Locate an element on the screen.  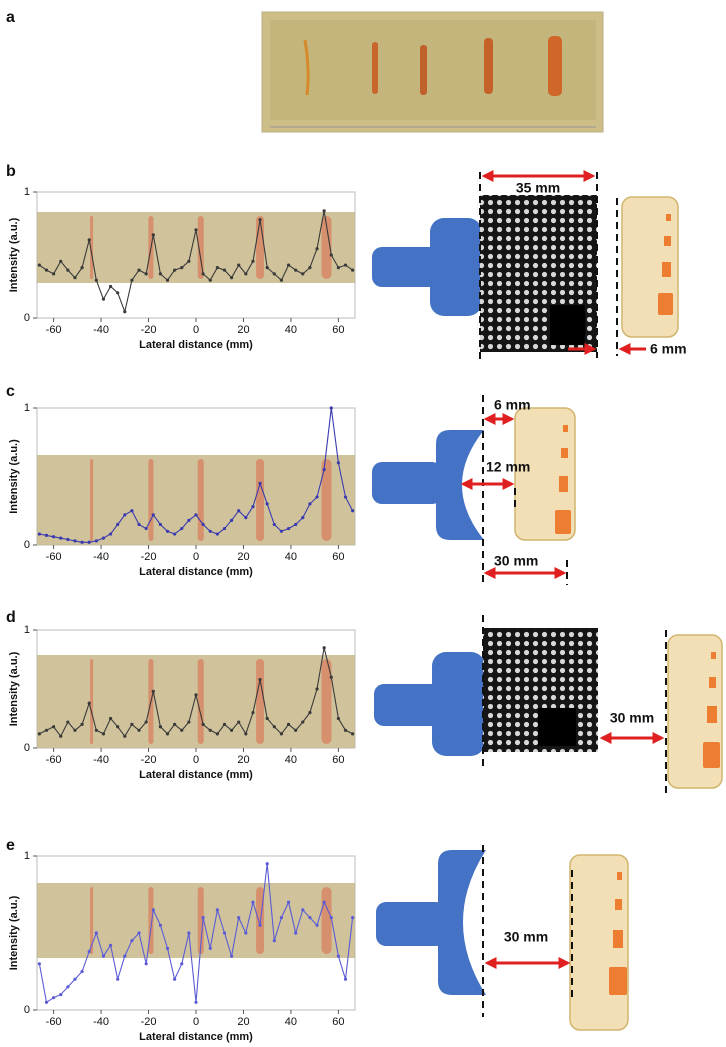
annotation: 30 mm is located at coordinates (526, 937).